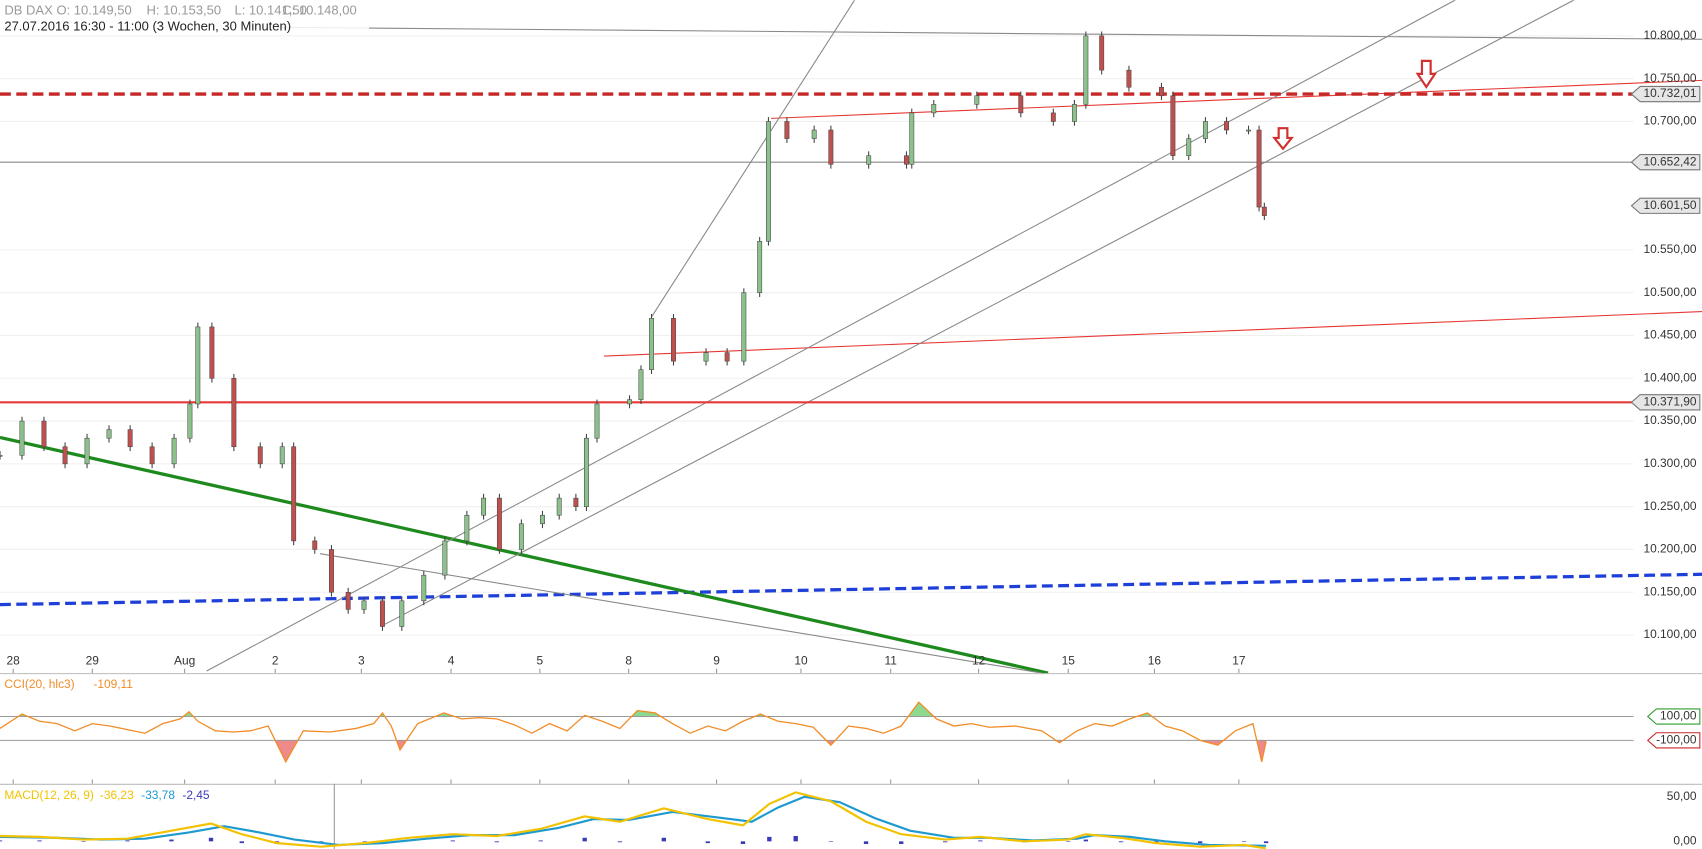 The height and width of the screenshot is (849, 1702). What do you see at coordinates (275, 660) in the screenshot?
I see `x-tick-label: 2` at bounding box center [275, 660].